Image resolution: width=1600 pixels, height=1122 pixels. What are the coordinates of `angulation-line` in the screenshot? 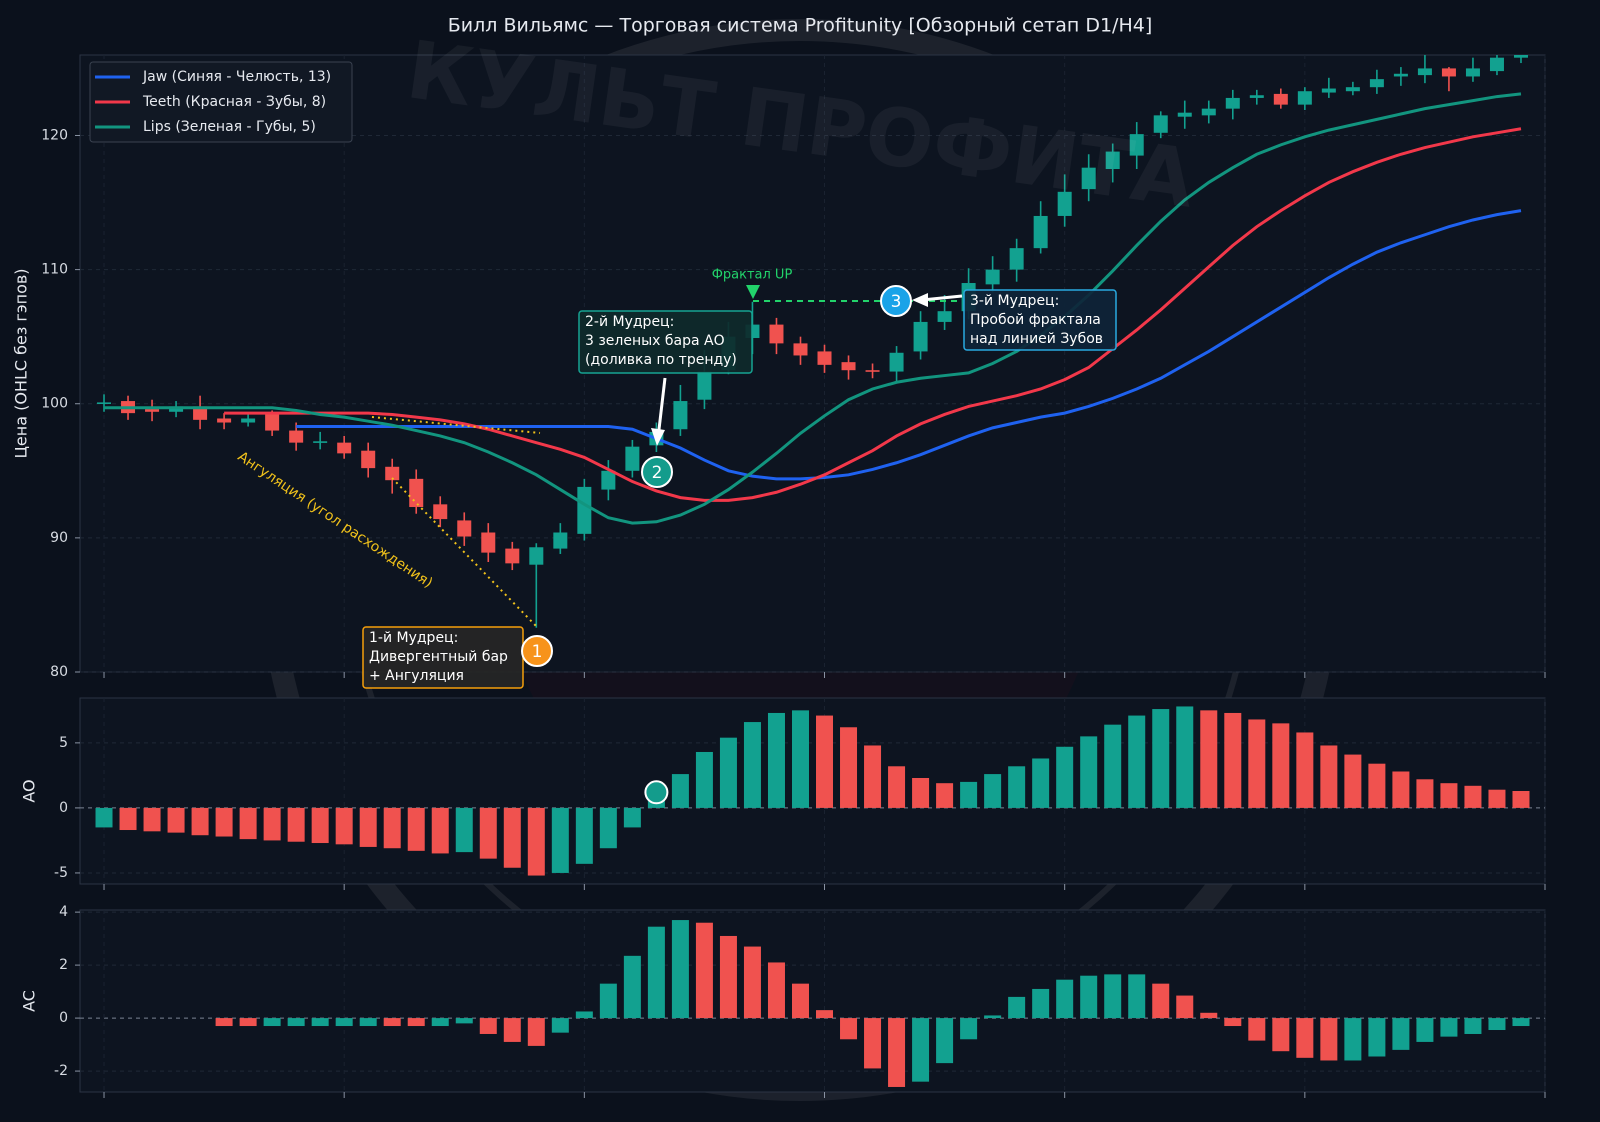 It's located at (456, 425).